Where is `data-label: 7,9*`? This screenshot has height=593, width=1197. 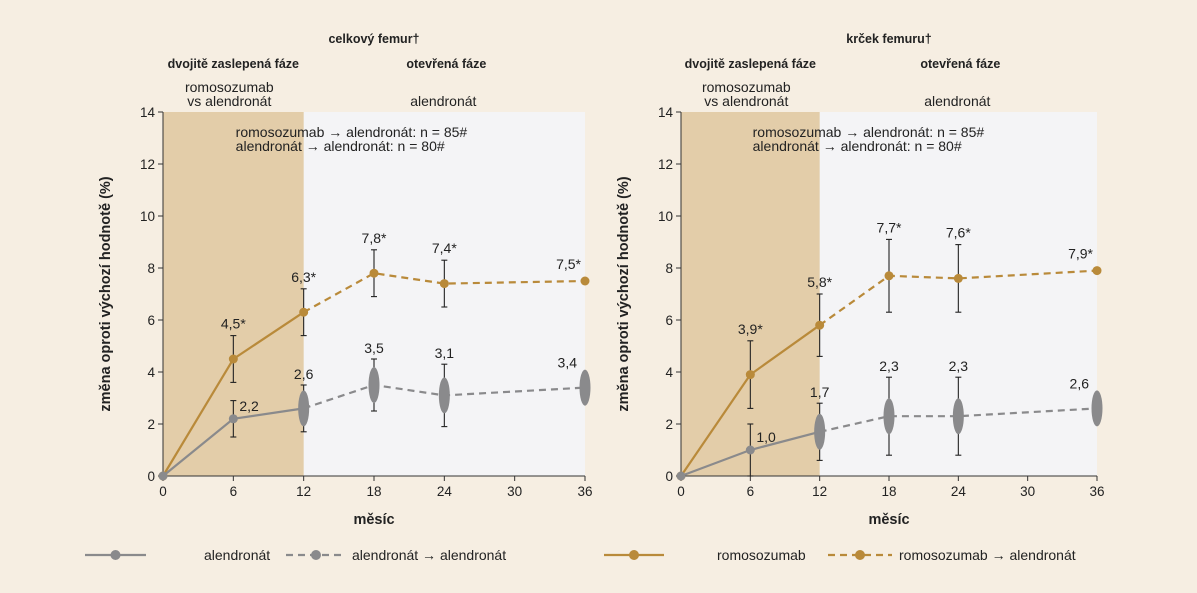
data-label: 7,9* is located at coordinates (1080, 254).